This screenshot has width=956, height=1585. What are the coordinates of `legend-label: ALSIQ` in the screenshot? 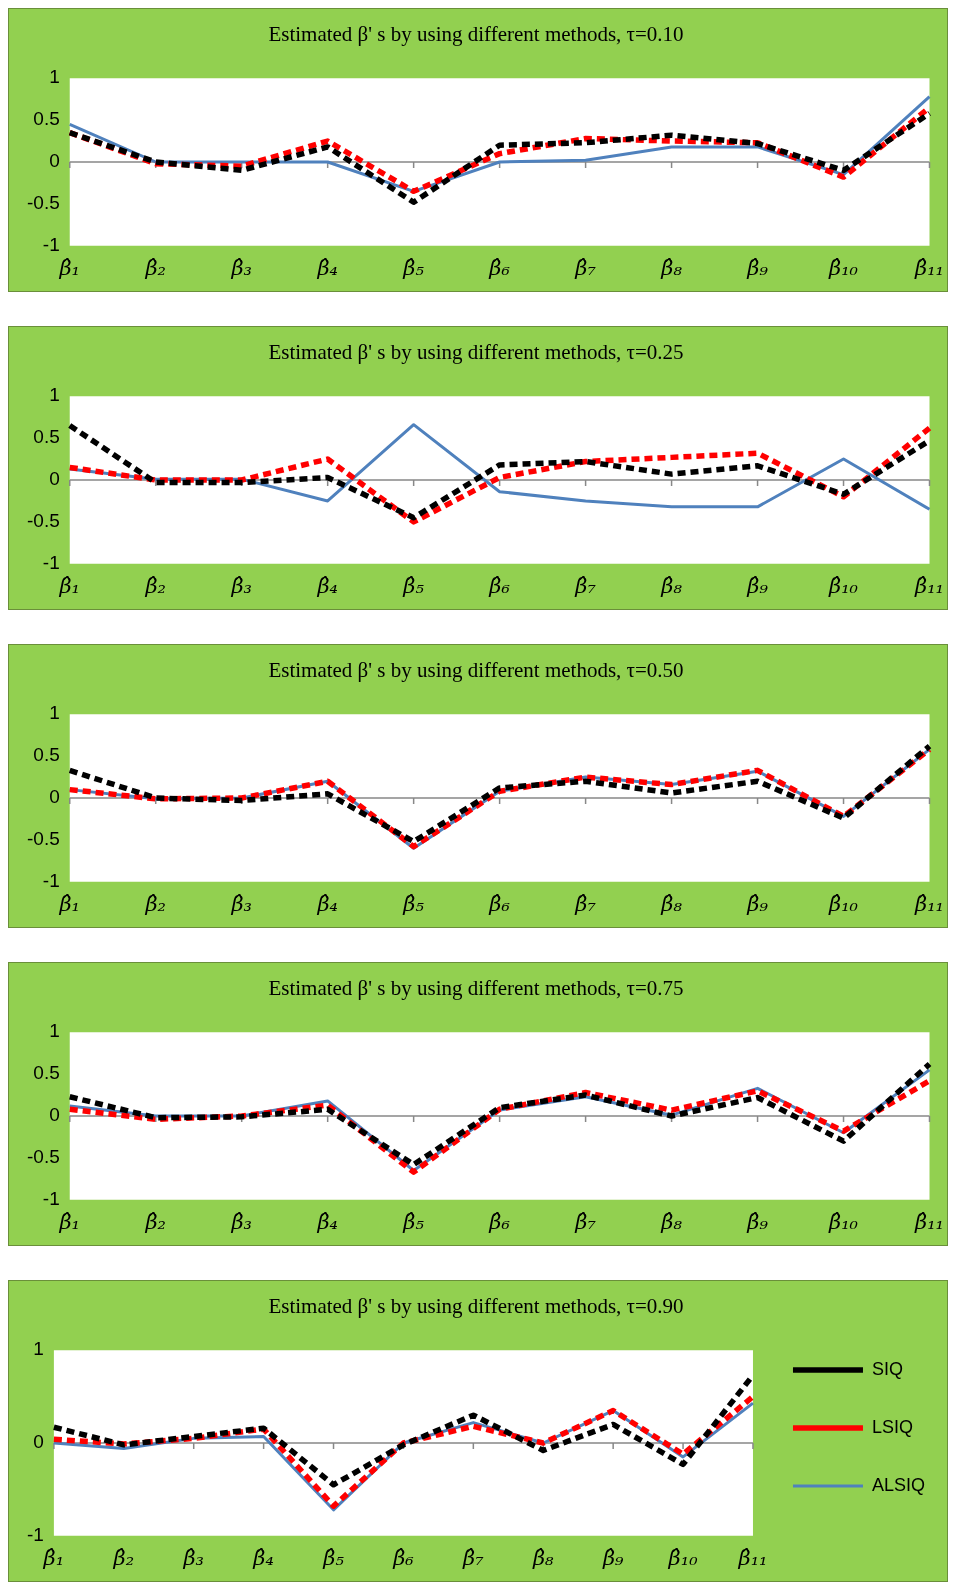 It's located at (898, 1484).